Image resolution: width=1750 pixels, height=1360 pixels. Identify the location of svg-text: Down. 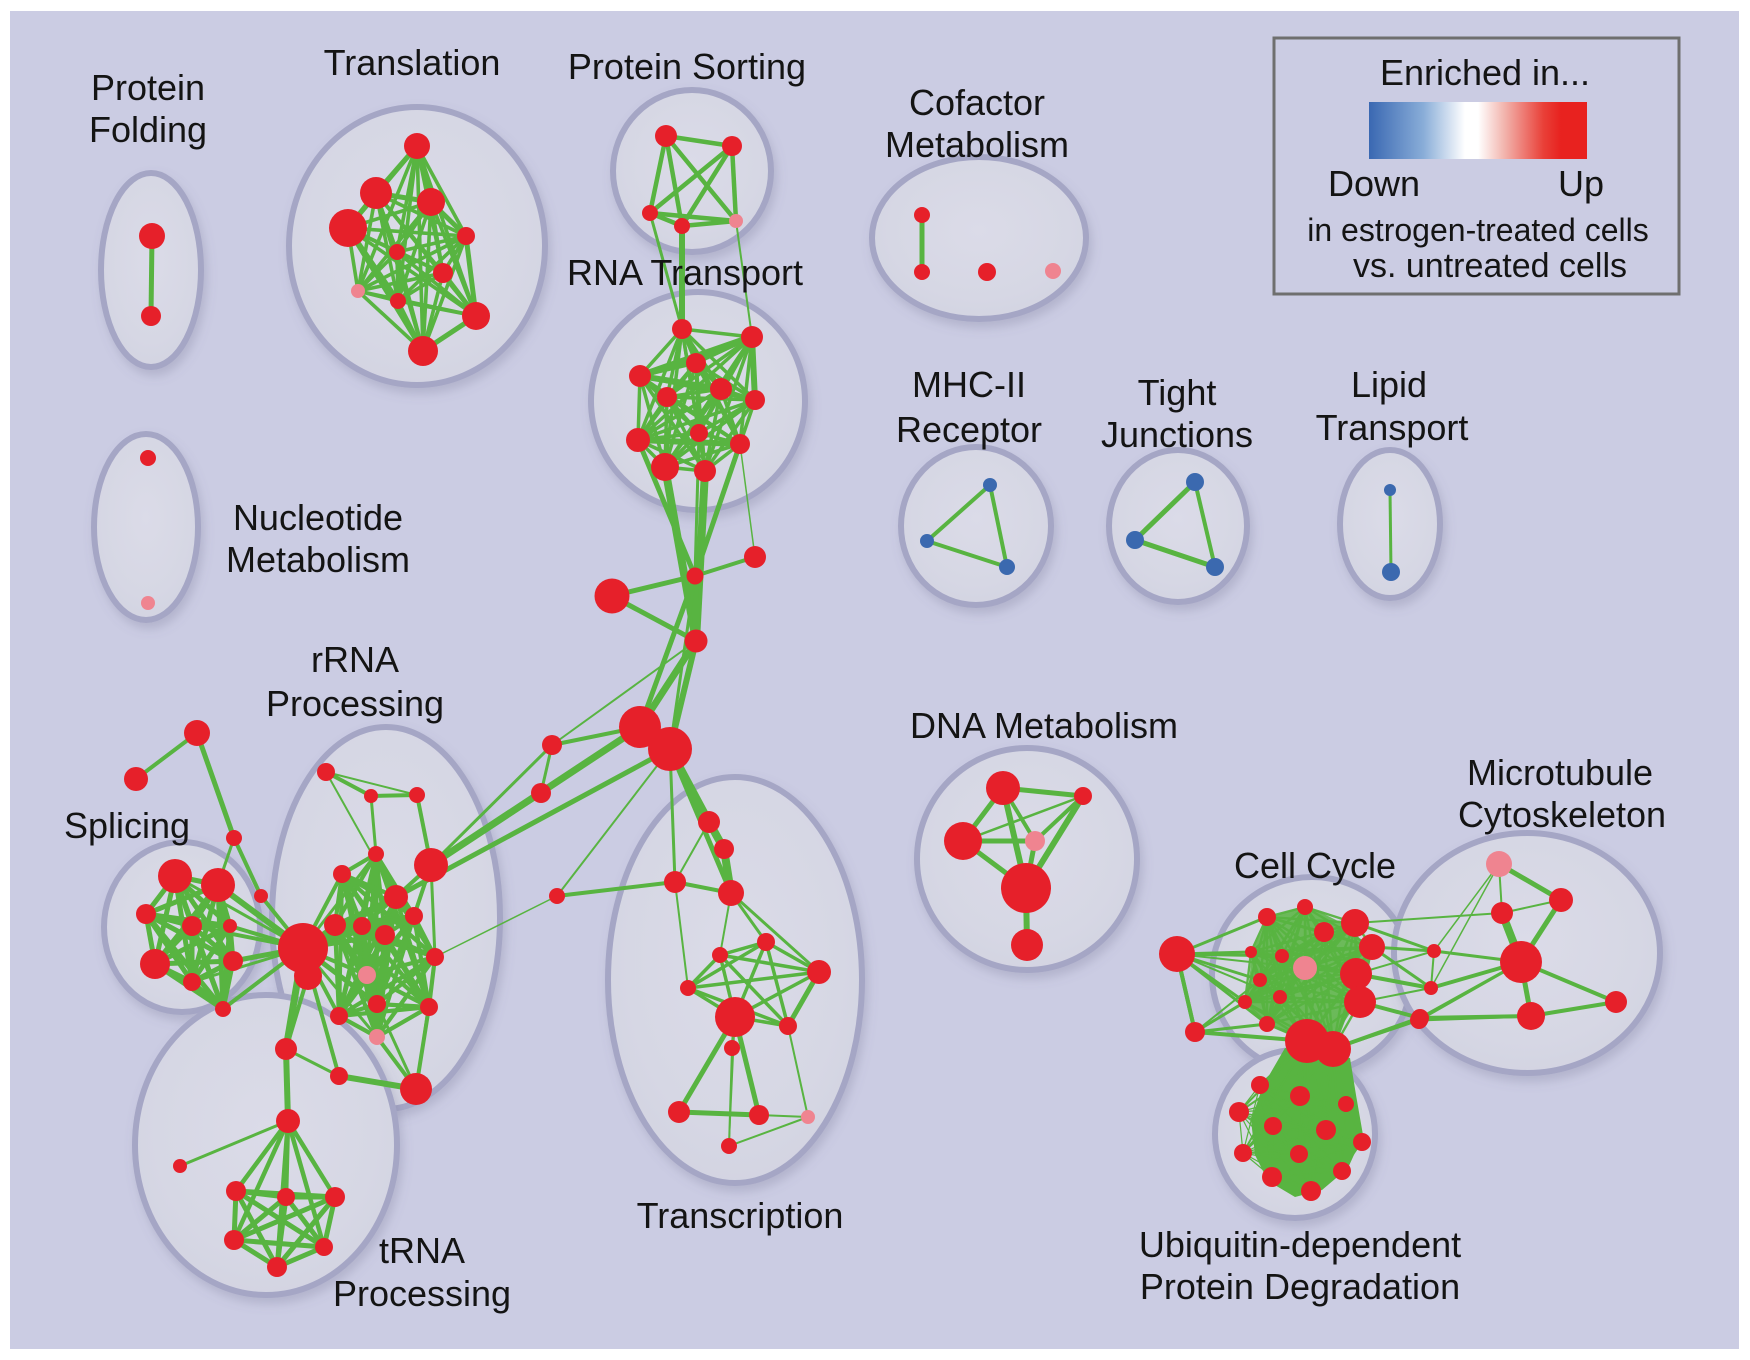
(1374, 183).